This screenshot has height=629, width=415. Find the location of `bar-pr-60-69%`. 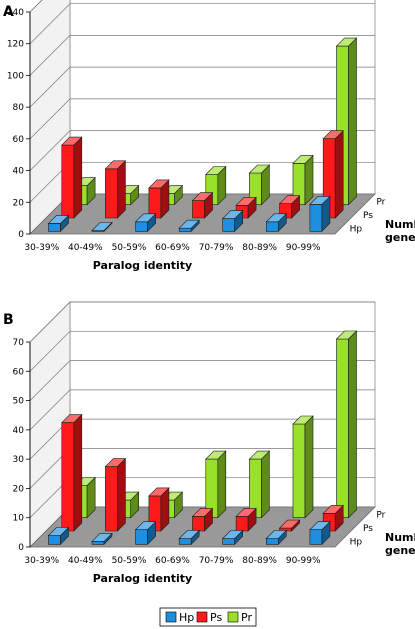

bar-pr-60-69% is located at coordinates (216, 484).